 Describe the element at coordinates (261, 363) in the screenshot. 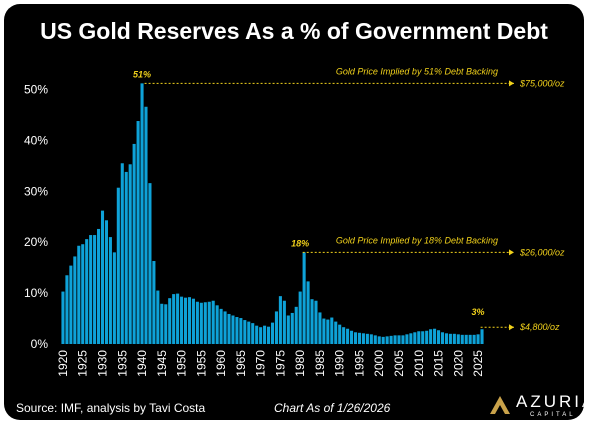

I see `x-tick-label: 1970` at that location.